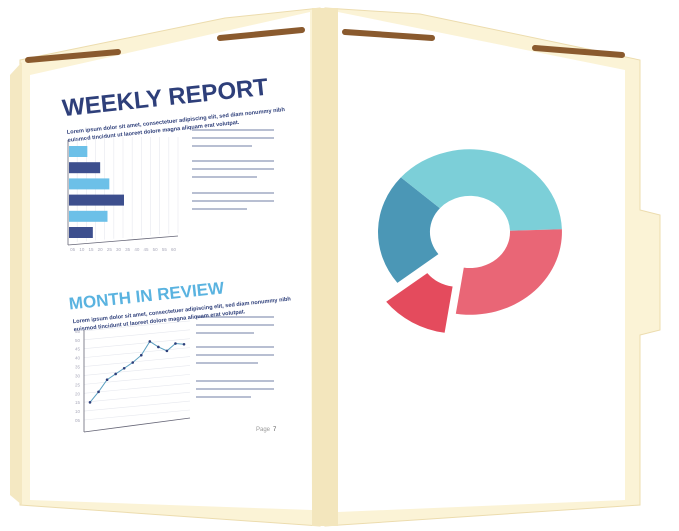  I want to click on page-label: Page, so click(263, 430).